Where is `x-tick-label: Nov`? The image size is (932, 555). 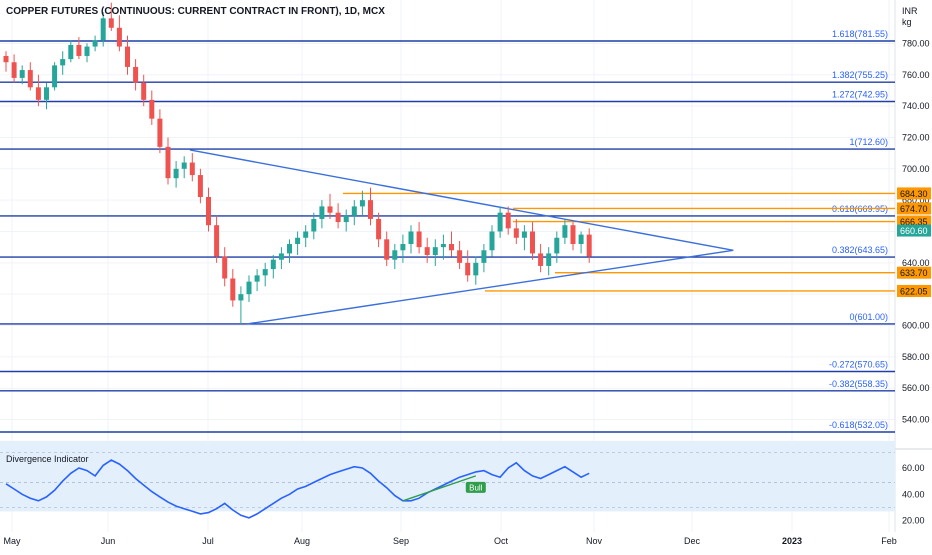
x-tick-label: Nov is located at coordinates (594, 541).